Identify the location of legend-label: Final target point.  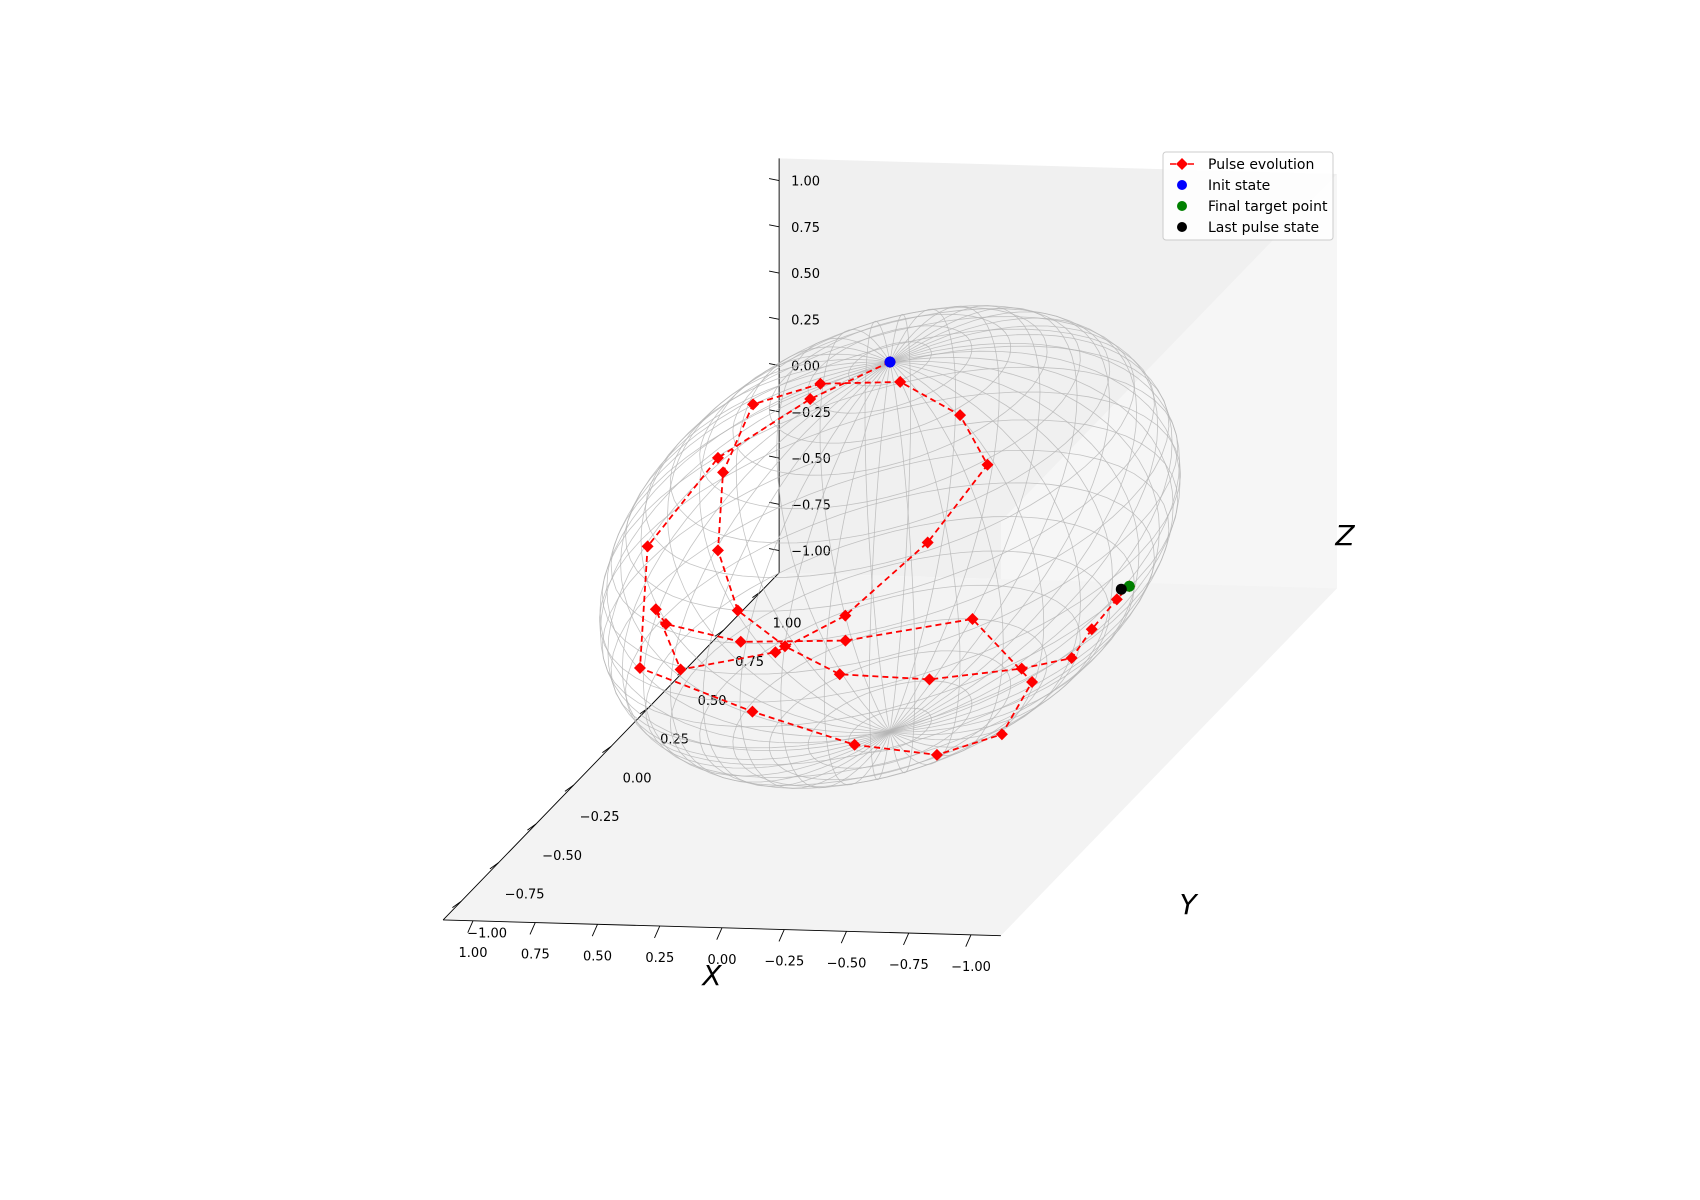
(1268, 207).